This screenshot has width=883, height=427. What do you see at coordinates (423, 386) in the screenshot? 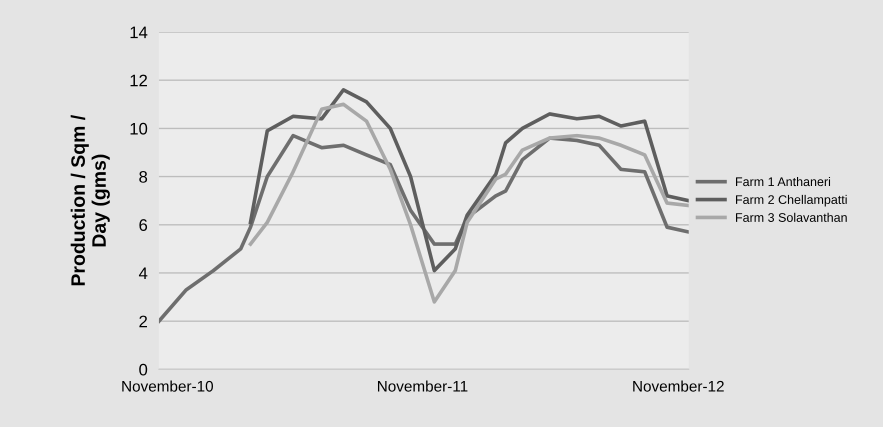
I see `x-tick-label: November-11` at bounding box center [423, 386].